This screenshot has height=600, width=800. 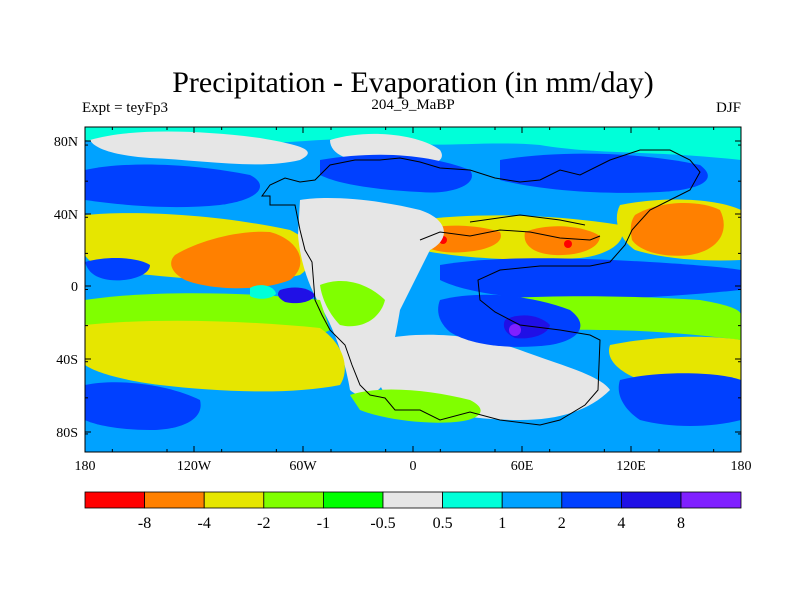 I want to click on lat-tick-40s: 40S, so click(x=67, y=360).